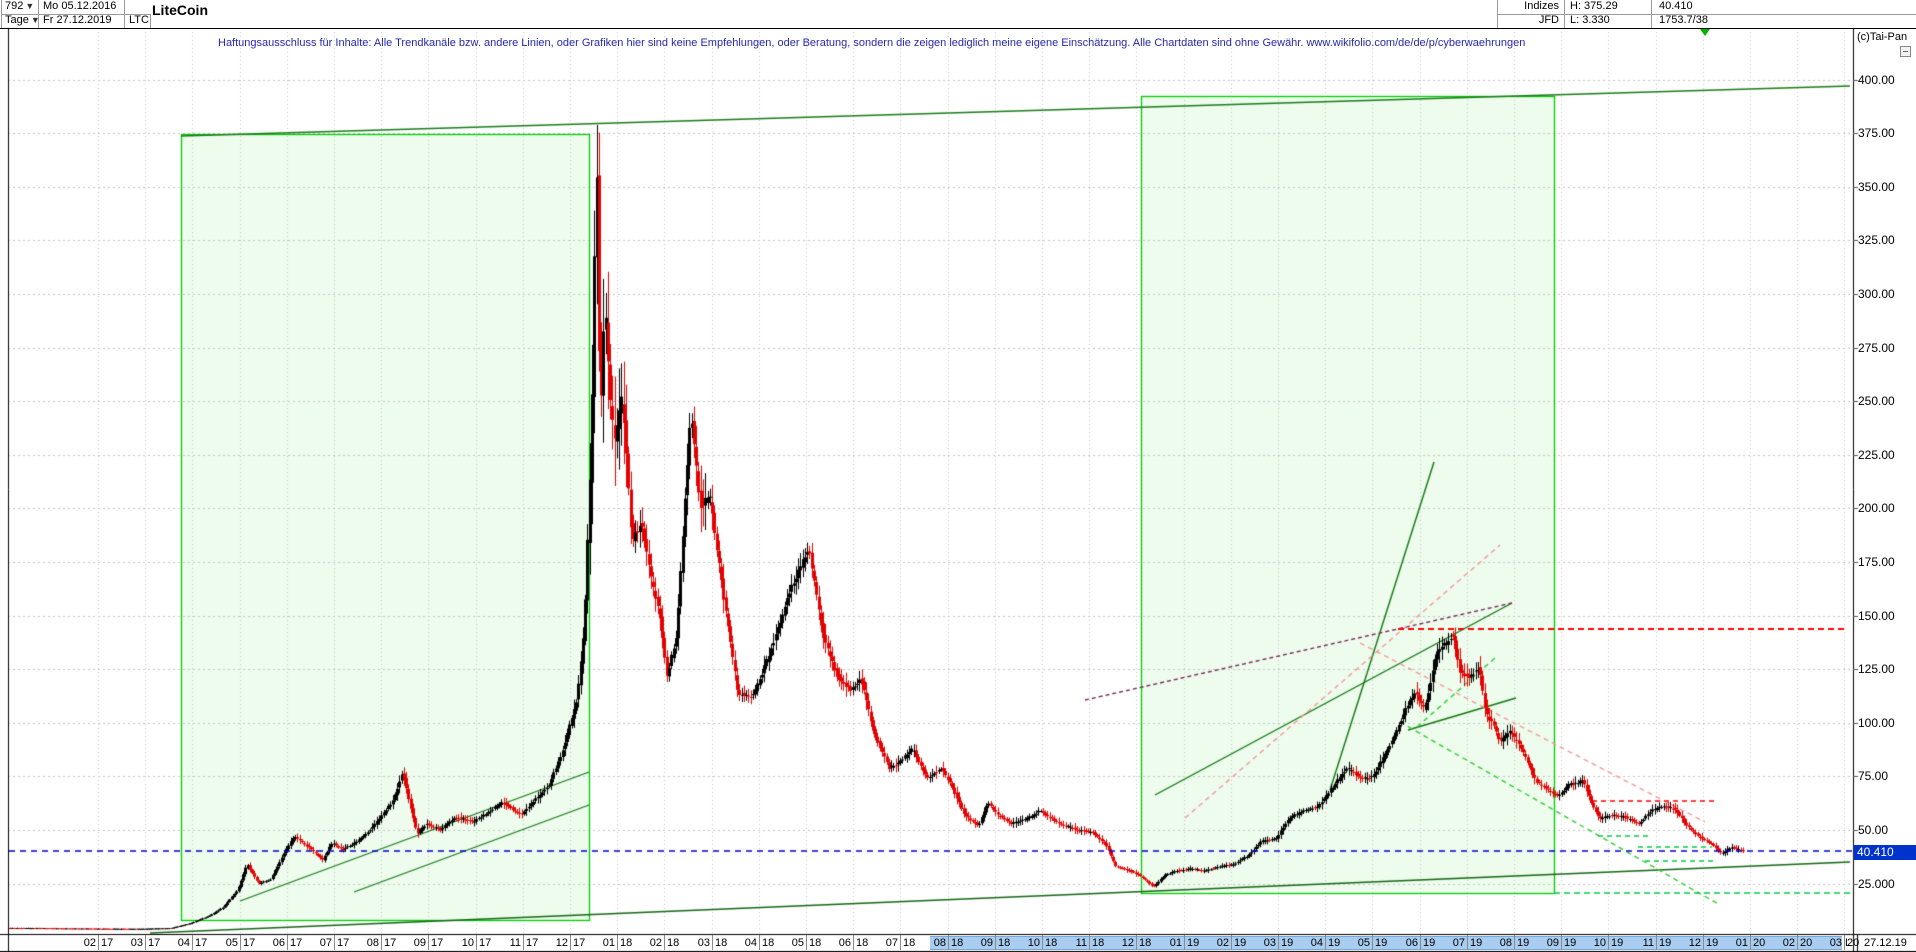  Describe the element at coordinates (1683, 20) in the screenshot. I see `volume-info: 1753.7/38` at that location.